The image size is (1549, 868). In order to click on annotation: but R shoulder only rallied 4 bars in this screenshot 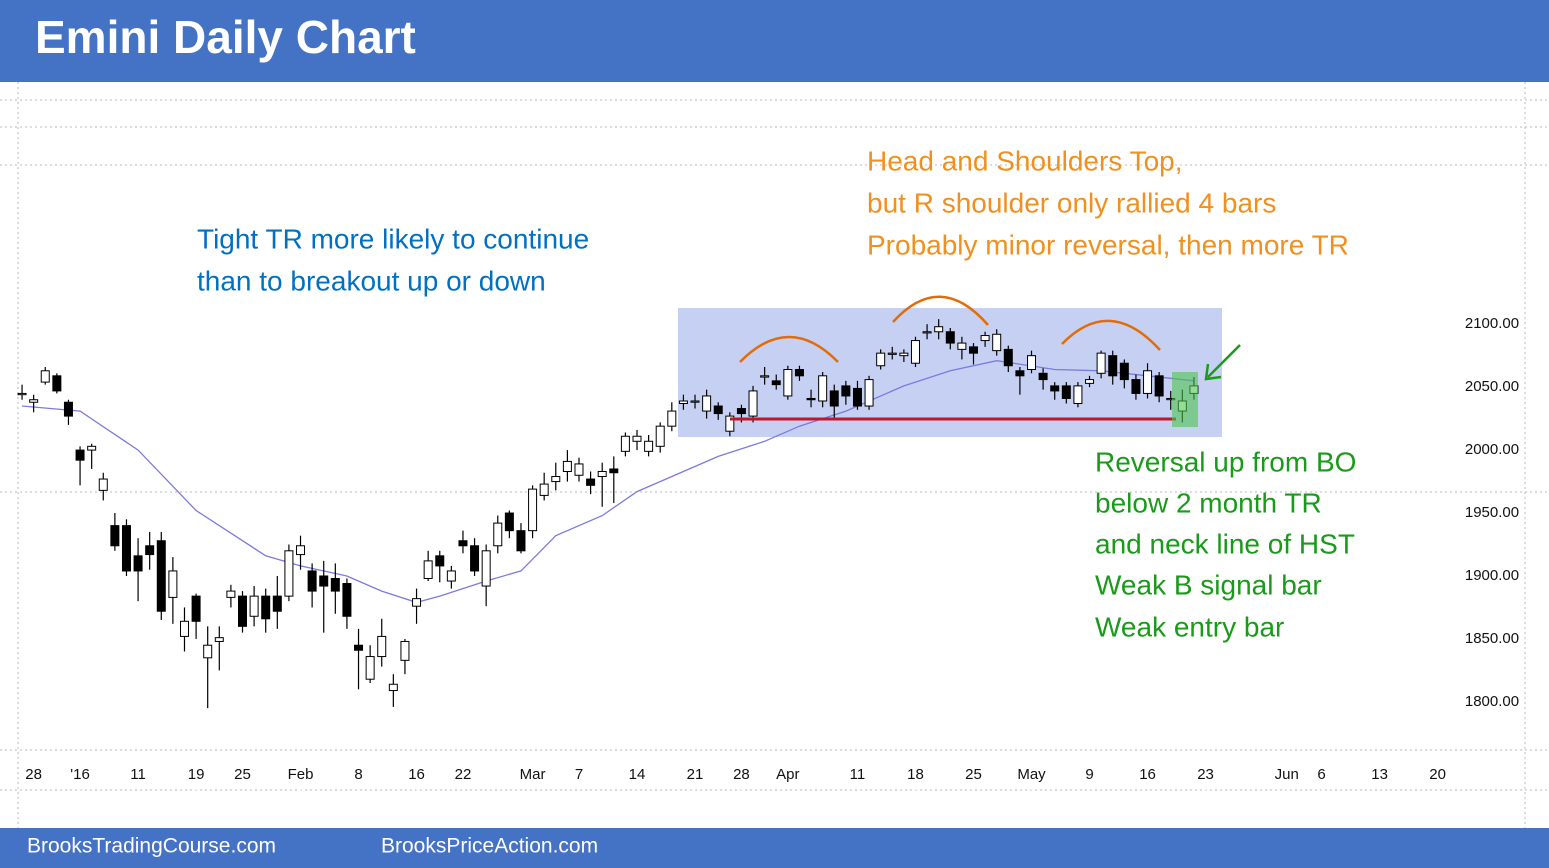, I will do `click(1071, 202)`.